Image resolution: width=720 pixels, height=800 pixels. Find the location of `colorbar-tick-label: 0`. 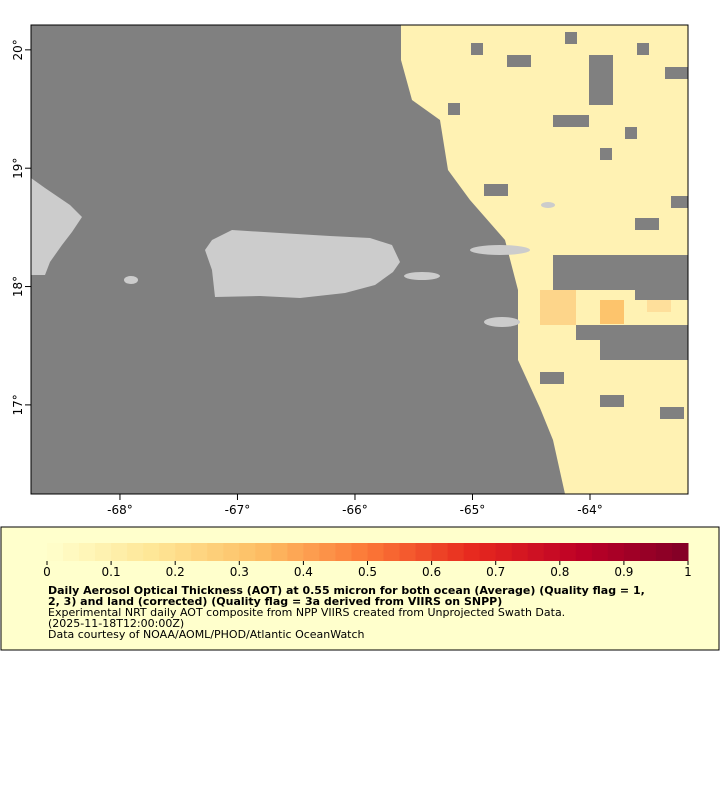

colorbar-tick-label: 0 is located at coordinates (47, 572).